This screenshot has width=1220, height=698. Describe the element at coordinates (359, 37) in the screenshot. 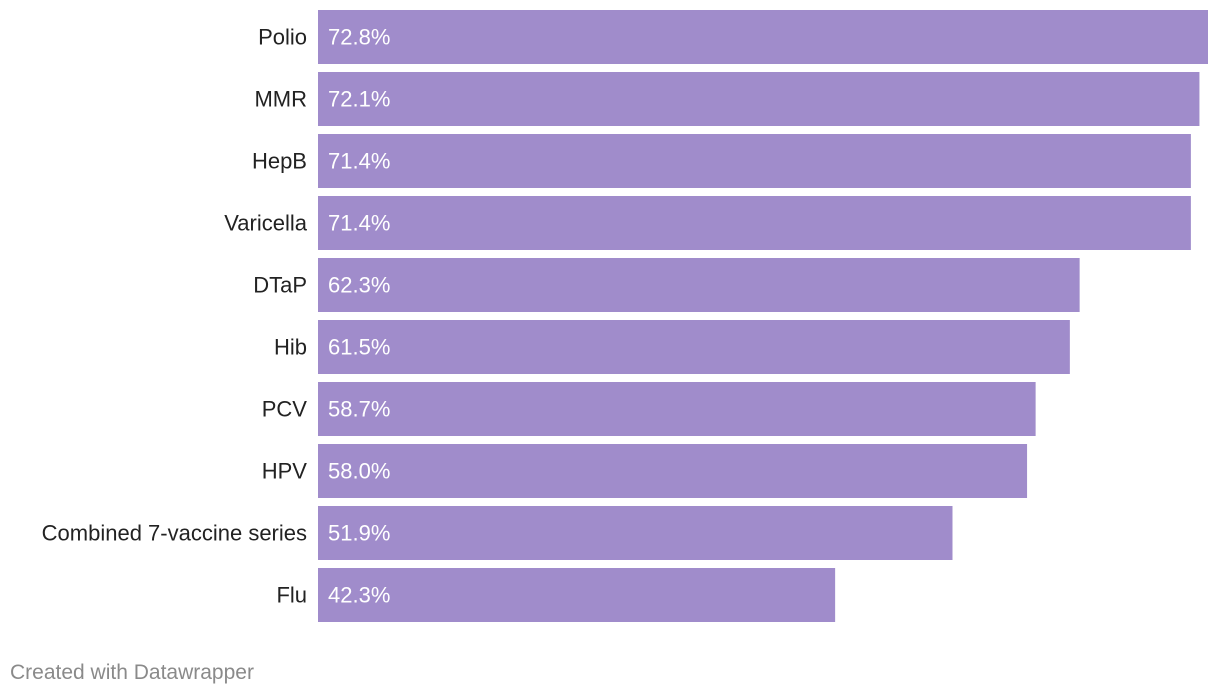

I see `value-label: 72.8%` at that location.